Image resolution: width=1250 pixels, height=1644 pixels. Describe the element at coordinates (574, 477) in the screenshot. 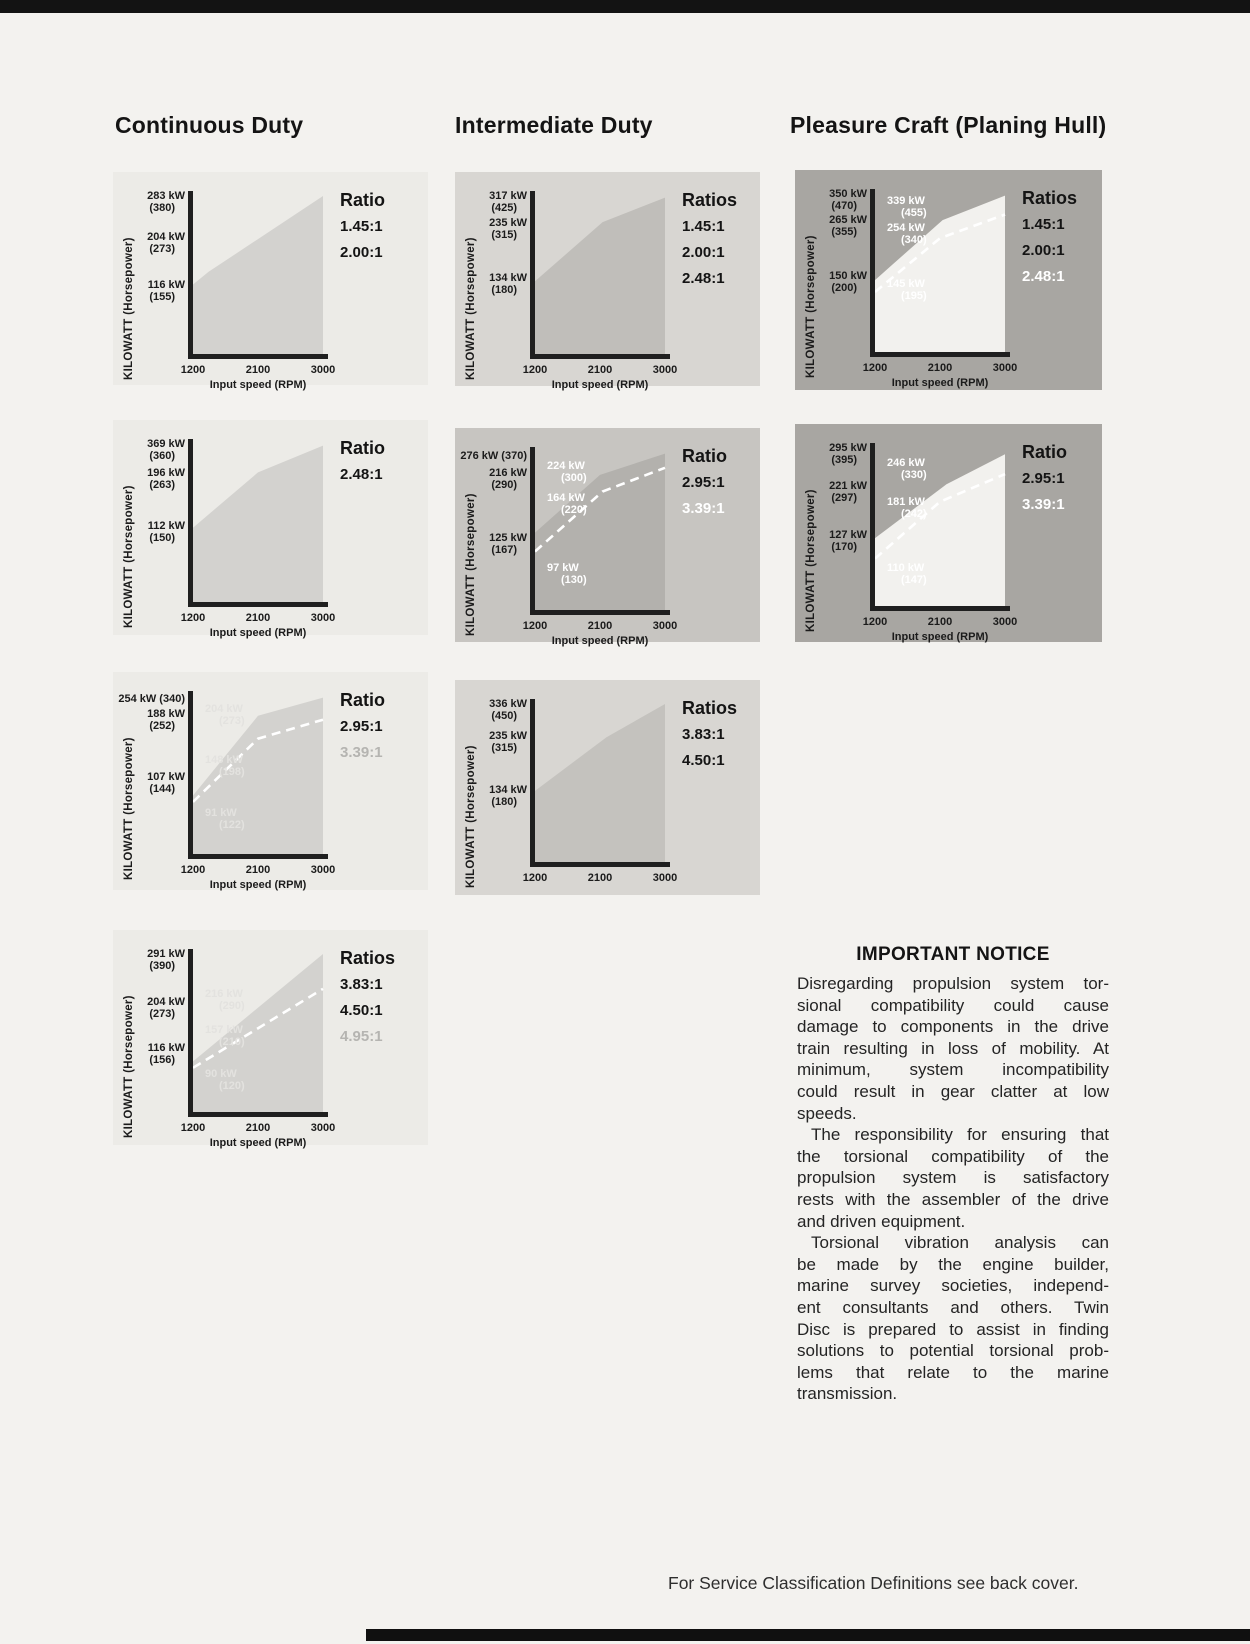

I see `hp-value: (300)` at that location.